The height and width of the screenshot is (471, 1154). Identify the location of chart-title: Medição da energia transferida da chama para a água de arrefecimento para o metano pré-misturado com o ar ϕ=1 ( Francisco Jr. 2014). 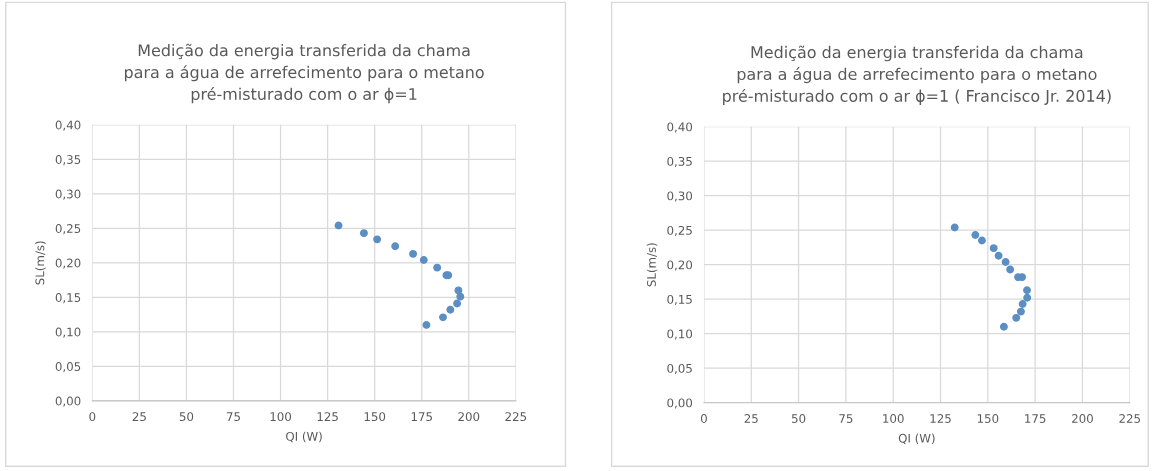
(917, 75).